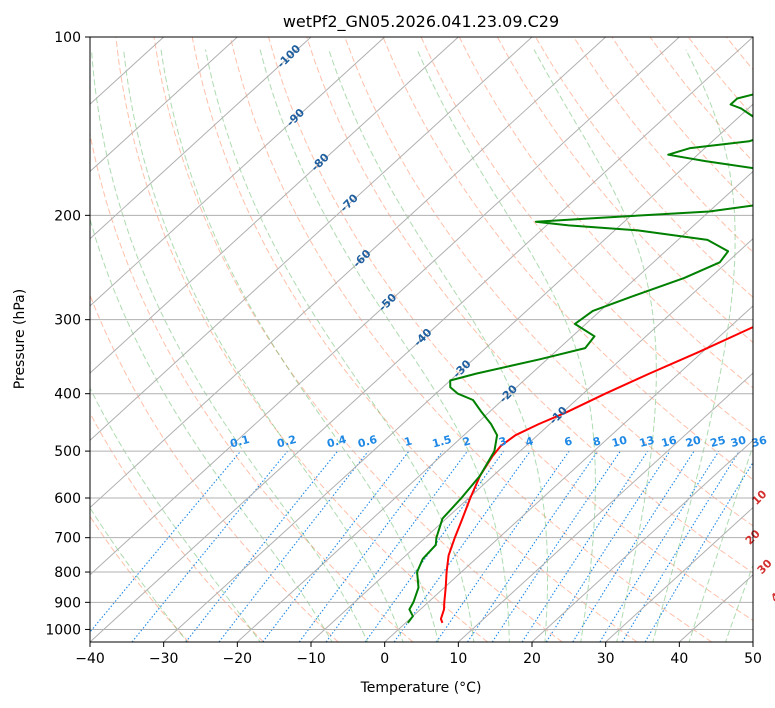  What do you see at coordinates (67, 321) in the screenshot?
I see `y-tick-label: 300` at bounding box center [67, 321].